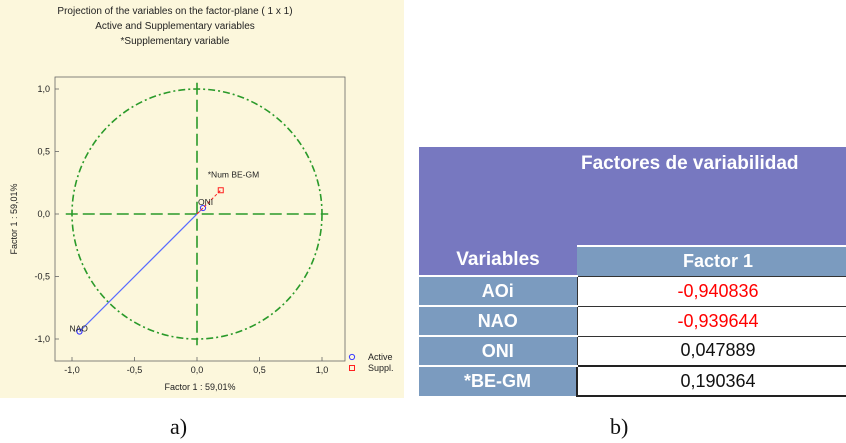 This screenshot has width=846, height=443. I want to click on table-row: AOi -0,940836, so click(632, 291).